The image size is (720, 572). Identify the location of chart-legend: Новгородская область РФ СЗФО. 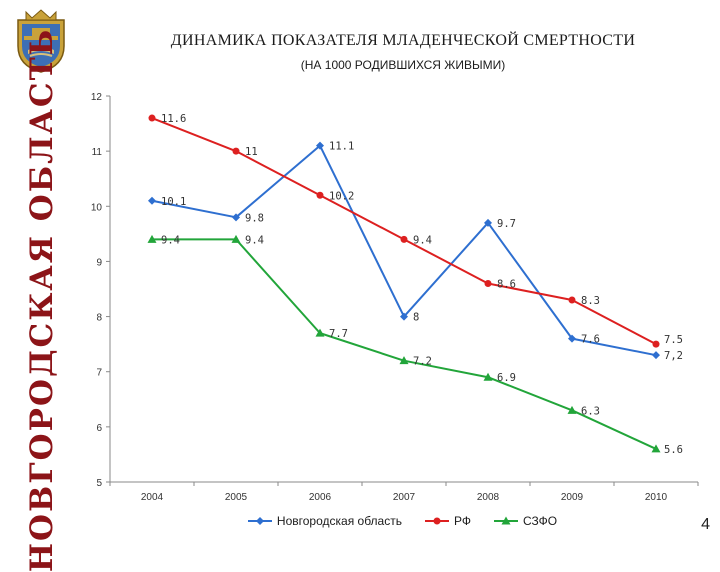
(402, 521).